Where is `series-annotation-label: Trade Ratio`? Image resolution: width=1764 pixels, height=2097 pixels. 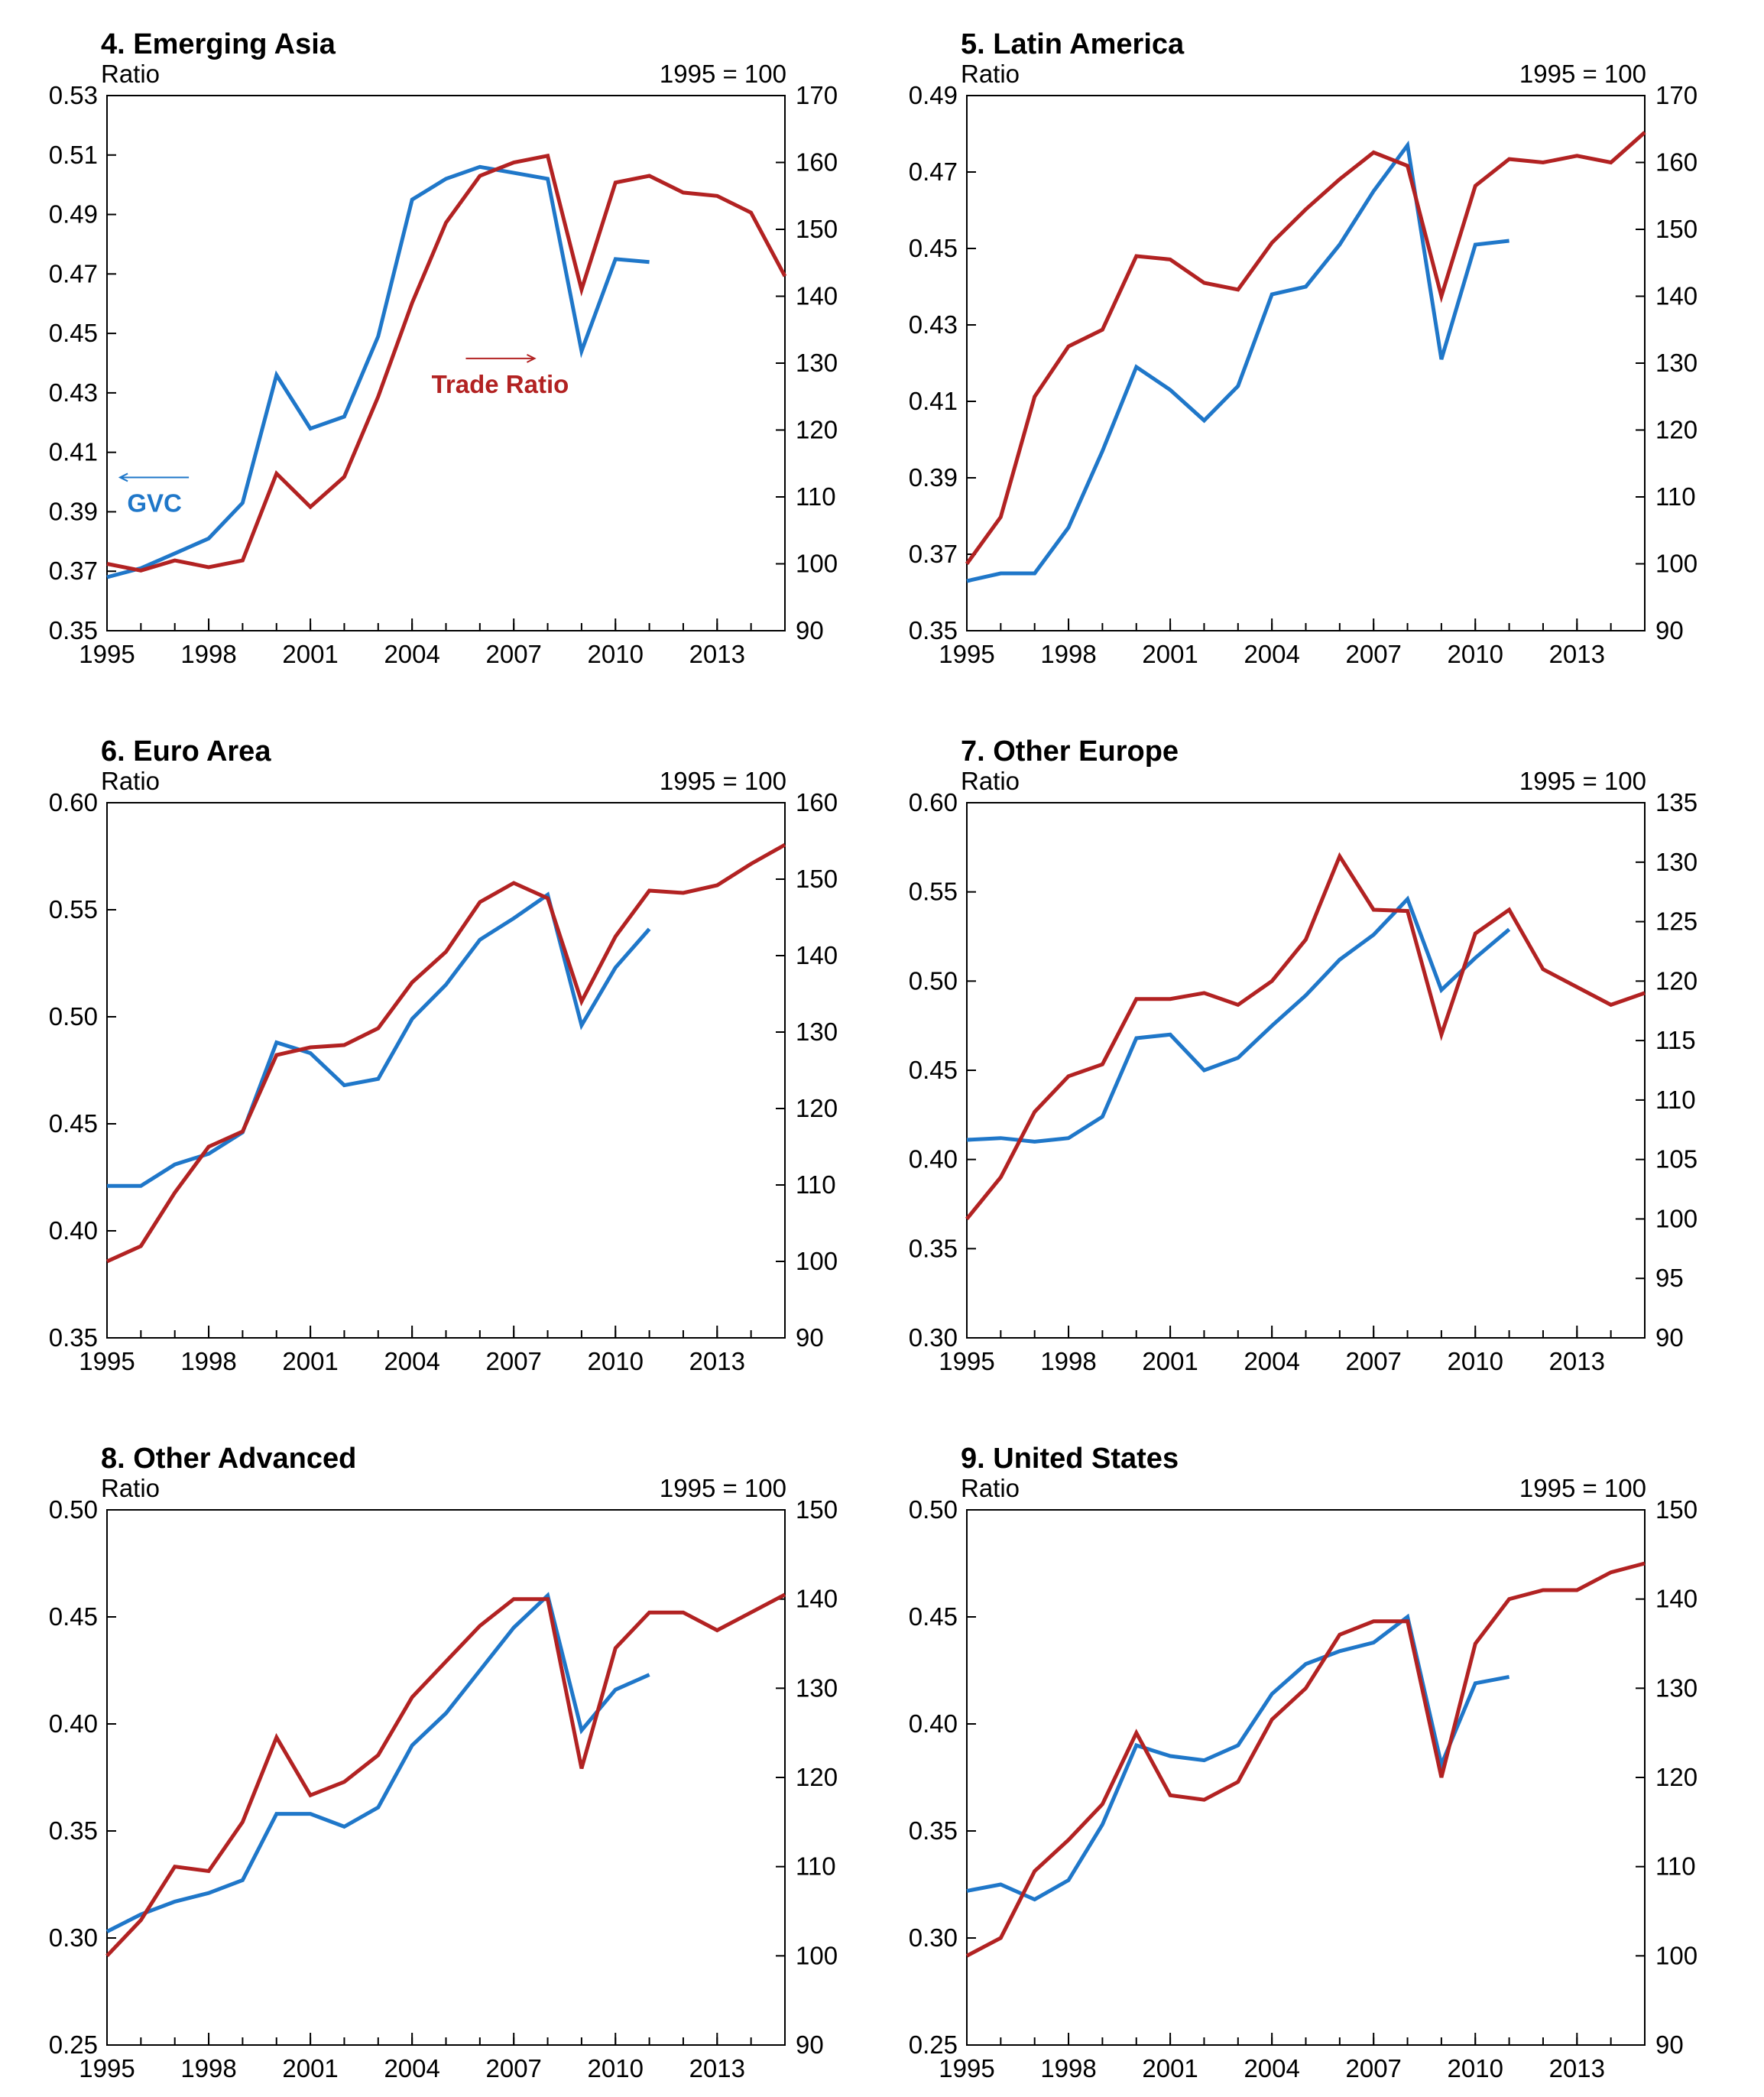 series-annotation-label: Trade Ratio is located at coordinates (500, 384).